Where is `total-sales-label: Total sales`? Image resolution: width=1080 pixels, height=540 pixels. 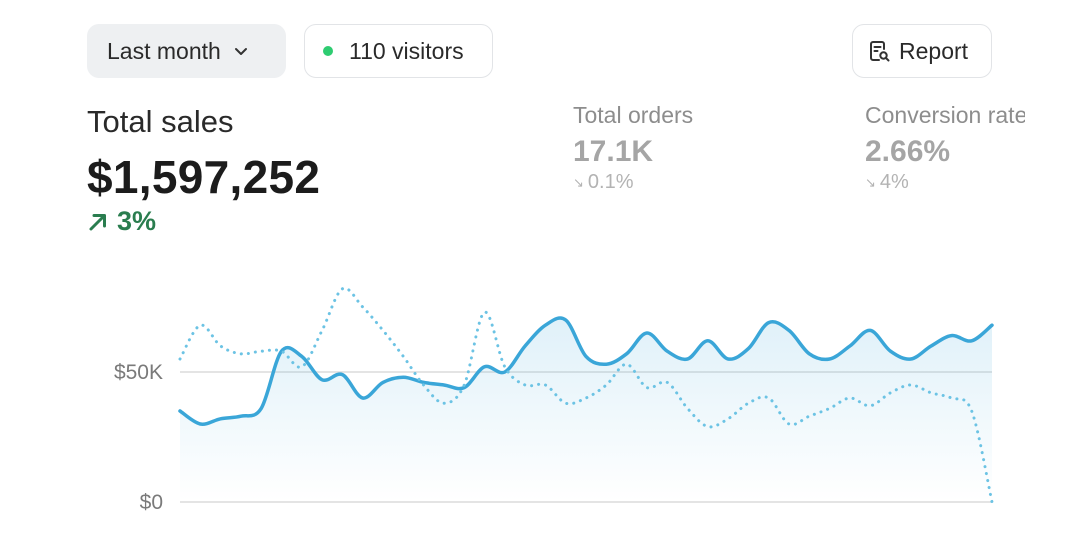 total-sales-label: Total sales is located at coordinates (160, 121).